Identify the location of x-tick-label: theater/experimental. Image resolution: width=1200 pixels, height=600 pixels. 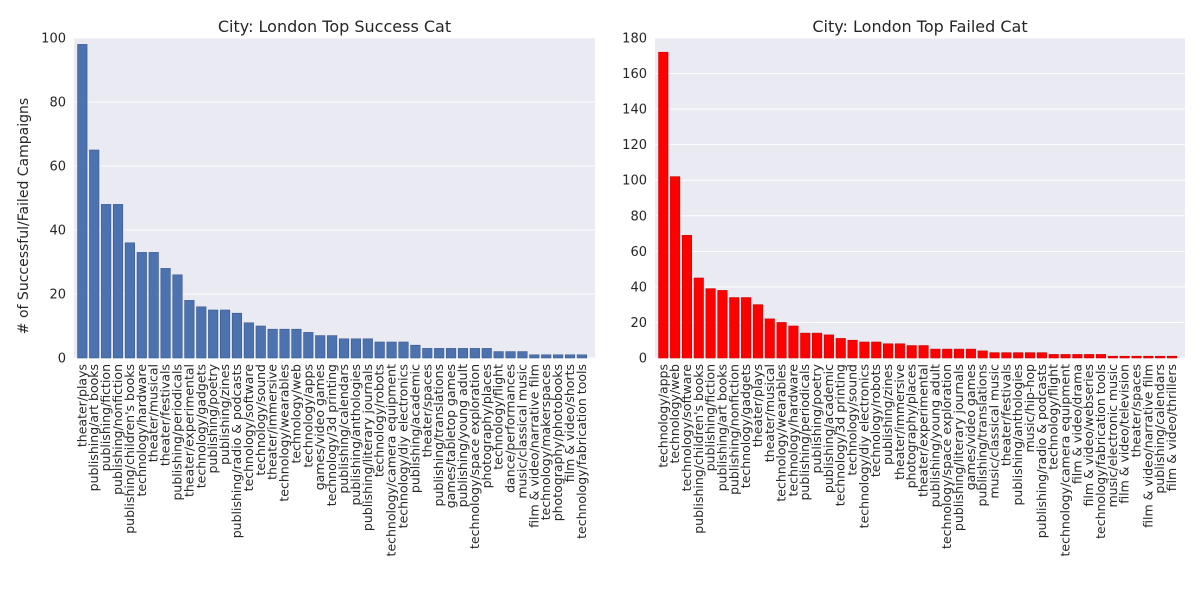
(923, 430).